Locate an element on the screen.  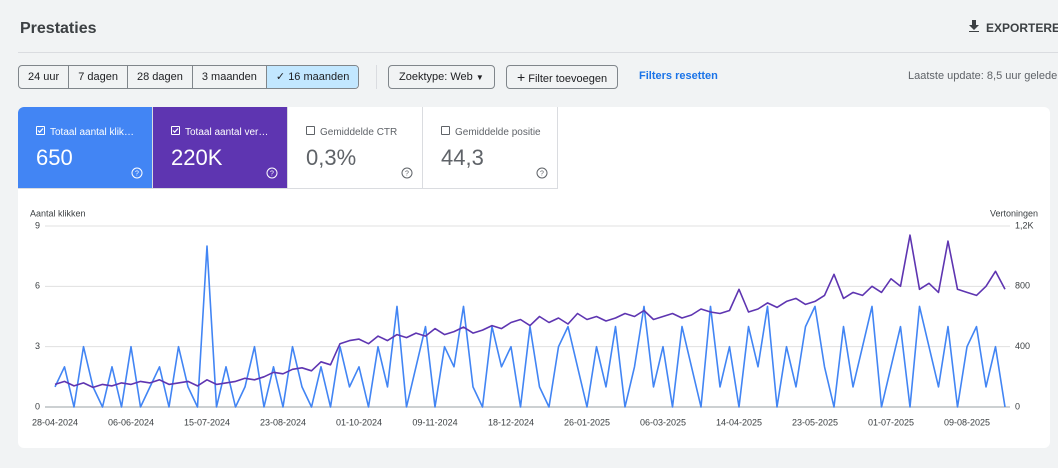
export-button: EXPORTEREN is located at coordinates (1013, 27).